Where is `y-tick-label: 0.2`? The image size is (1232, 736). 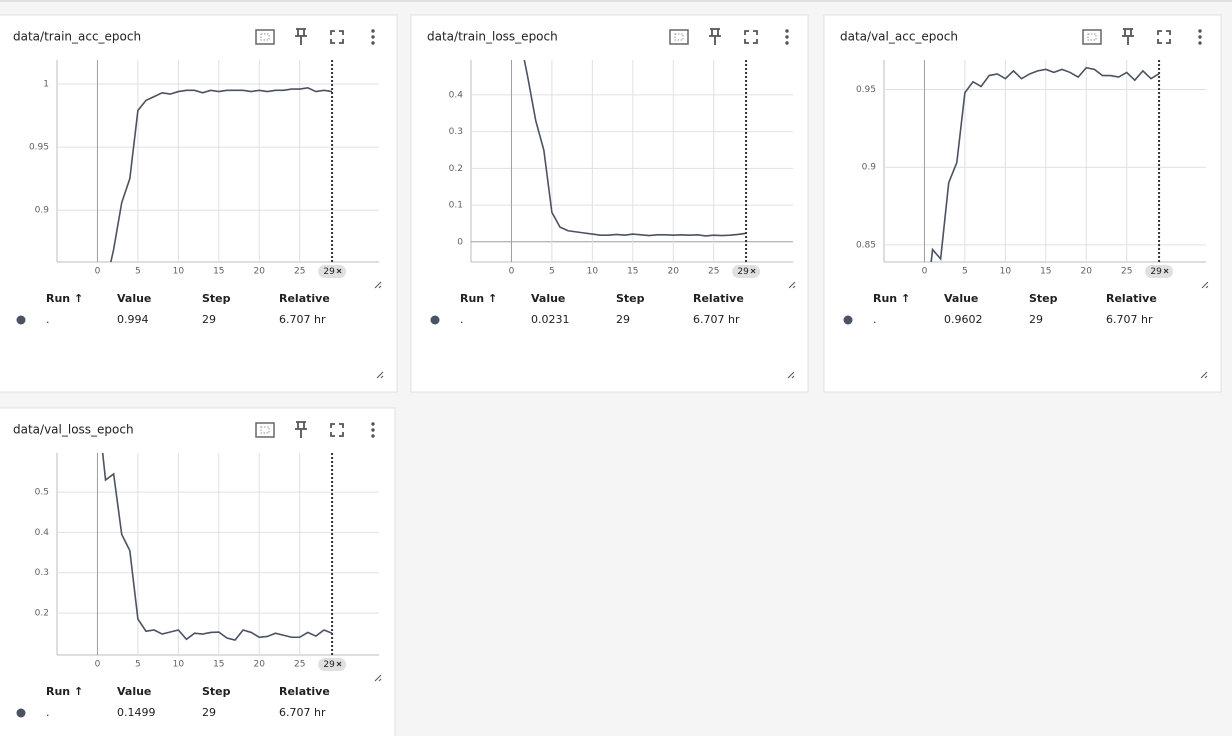
y-tick-label: 0.2 is located at coordinates (42, 614).